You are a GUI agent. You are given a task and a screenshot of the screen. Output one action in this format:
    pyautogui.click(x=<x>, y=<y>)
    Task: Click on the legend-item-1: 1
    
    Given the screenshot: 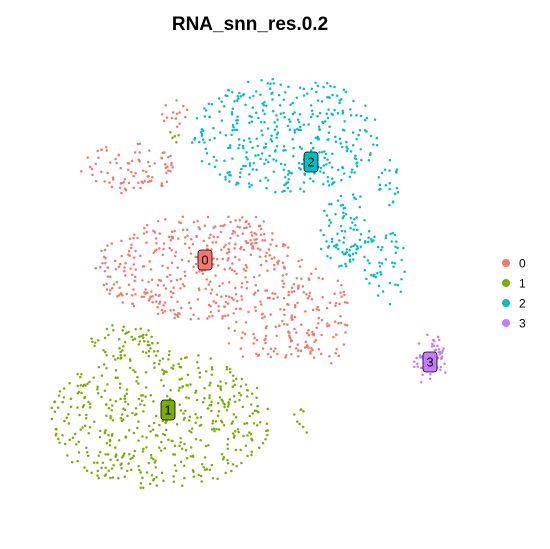 What is the action you would take?
    pyautogui.click(x=514, y=284)
    